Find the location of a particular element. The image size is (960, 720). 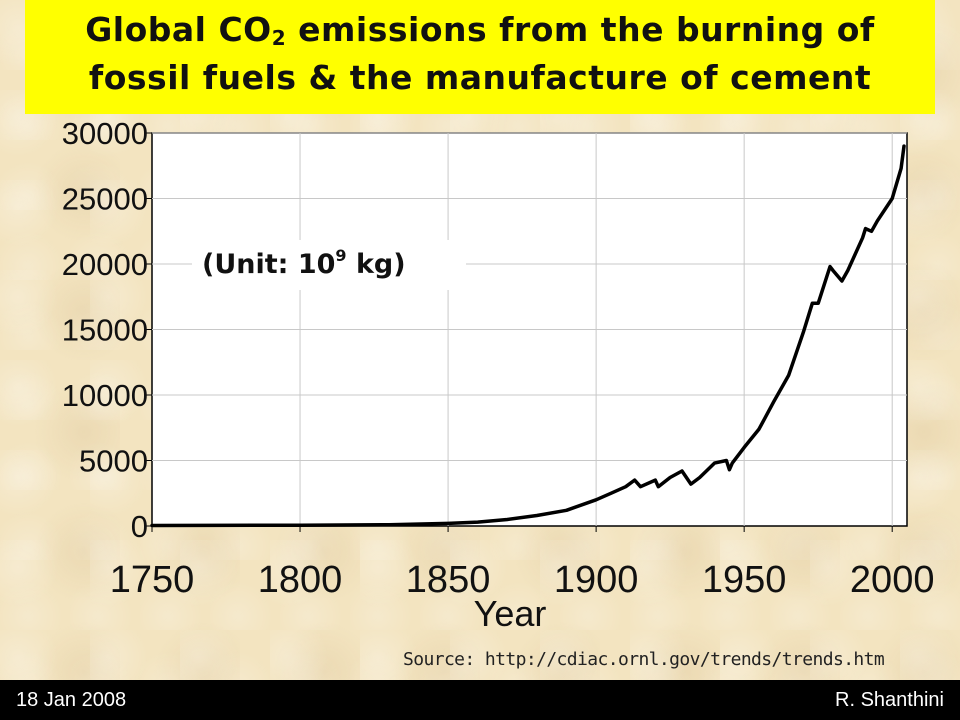

unit-label: (Unit: 109 kg) is located at coordinates (329, 265).